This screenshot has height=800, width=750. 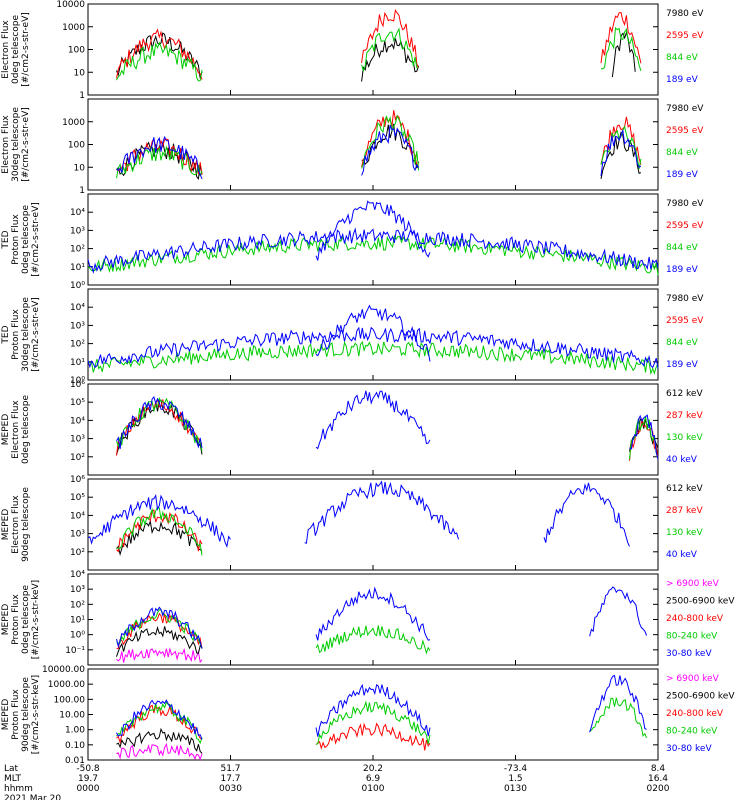 What do you see at coordinates (13, 779) in the screenshot?
I see `x-row-label: MLT` at bounding box center [13, 779].